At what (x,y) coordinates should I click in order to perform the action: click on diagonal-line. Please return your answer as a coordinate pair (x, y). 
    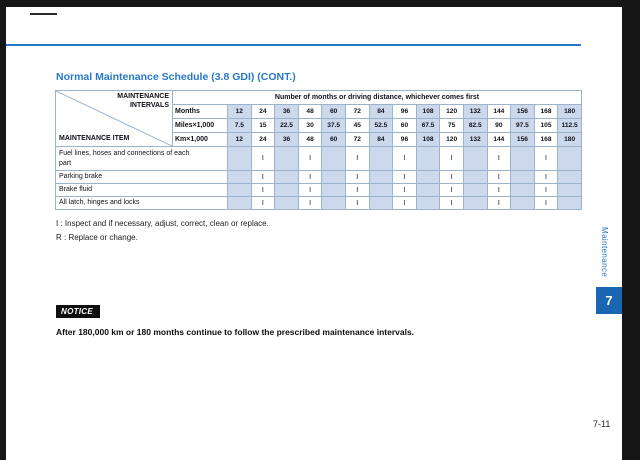
    Looking at the image, I should click on (114, 118).